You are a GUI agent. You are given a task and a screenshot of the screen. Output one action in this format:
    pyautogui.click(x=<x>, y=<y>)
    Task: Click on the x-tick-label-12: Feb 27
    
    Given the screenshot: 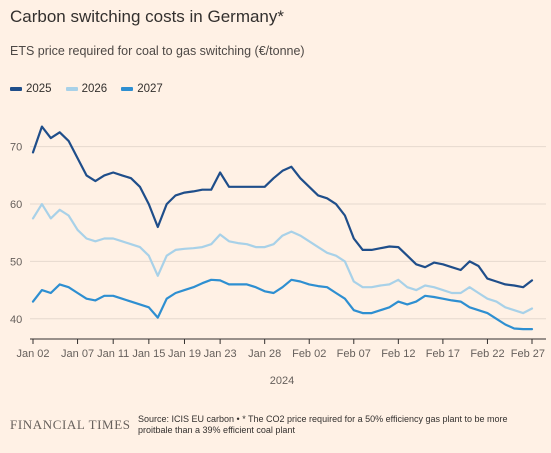 What is the action you would take?
    pyautogui.click(x=528, y=354)
    